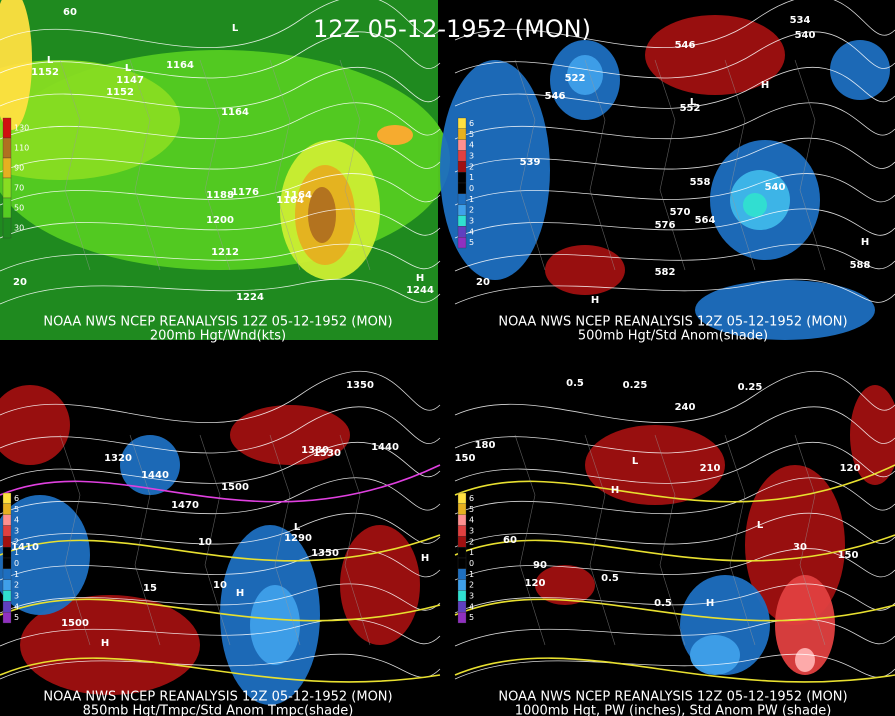 This screenshot has height=716, width=895. I want to click on contour-label: 558, so click(700, 182).